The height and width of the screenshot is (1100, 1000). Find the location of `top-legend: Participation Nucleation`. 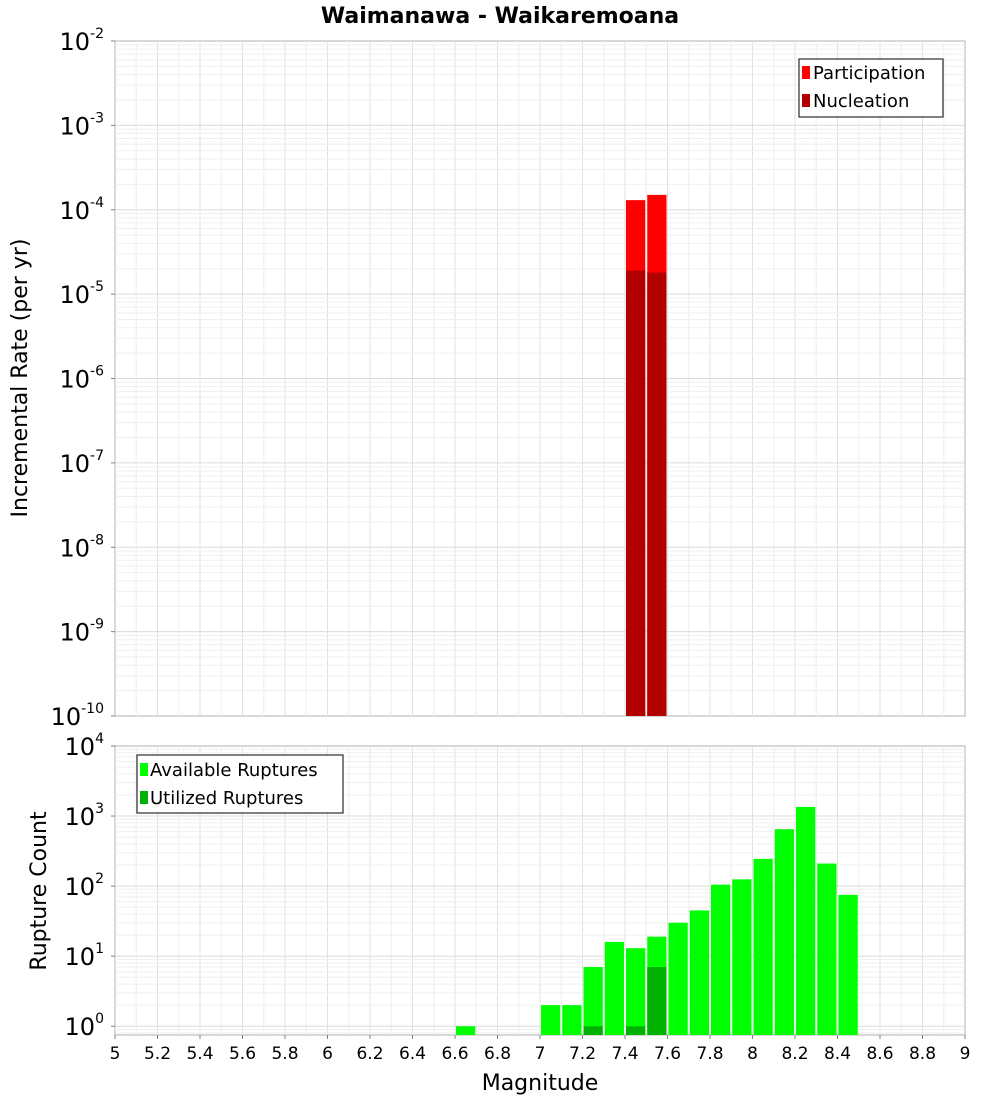

top-legend: Participation Nucleation is located at coordinates (871, 88).